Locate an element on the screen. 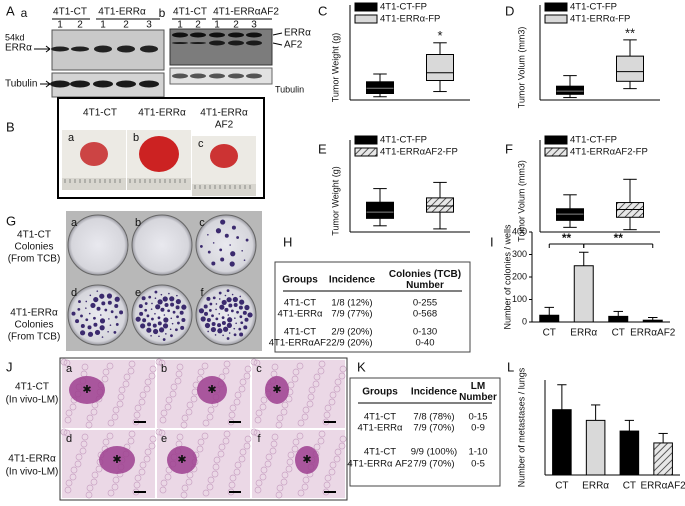 Image resolution: width=685 pixels, height=506 pixels. plate-letter: e is located at coordinates (138, 293).